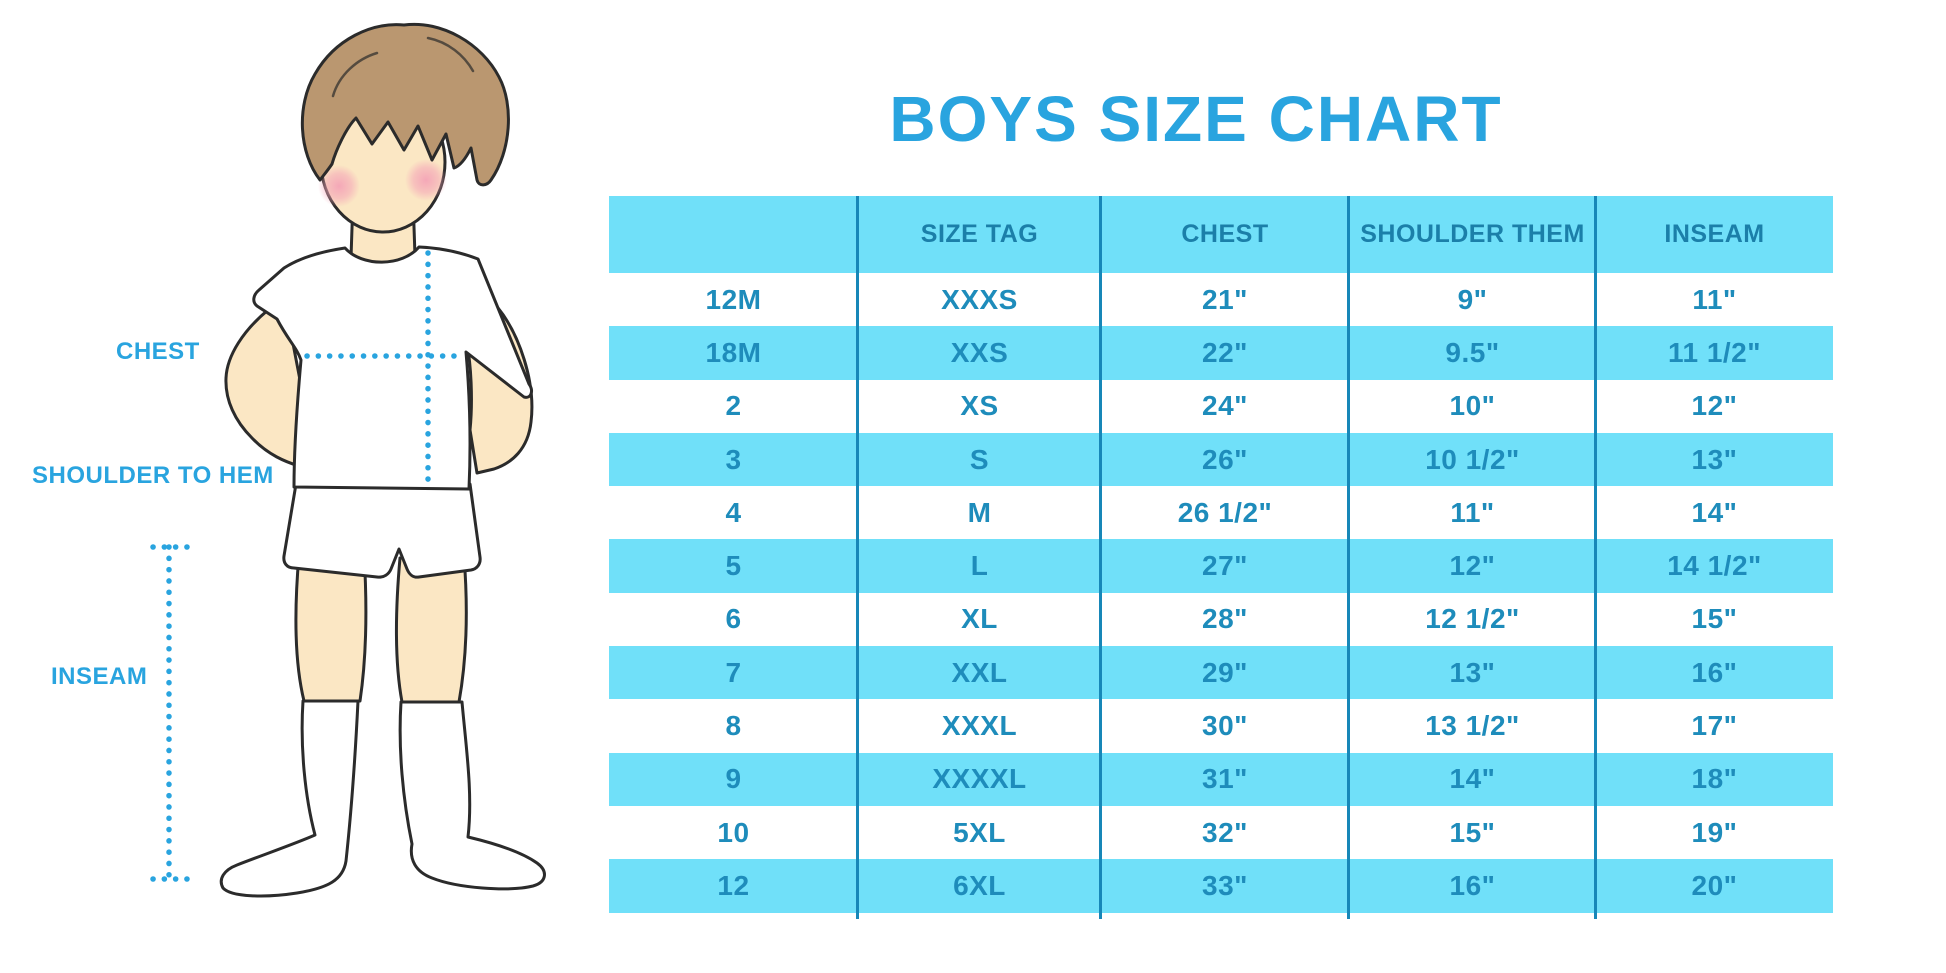  I want to click on cell-chest: 27", so click(1225, 566).